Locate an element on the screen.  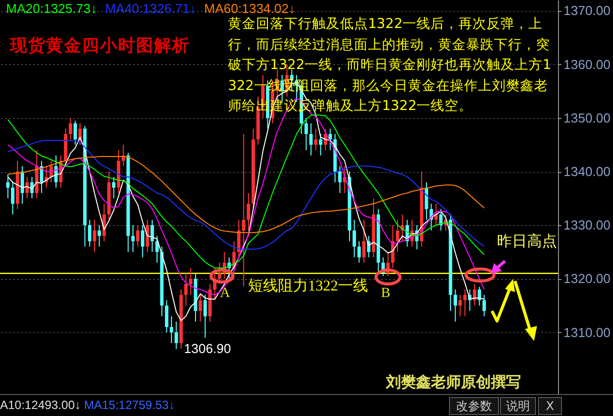
text: 说明 is located at coordinates (518, 406).